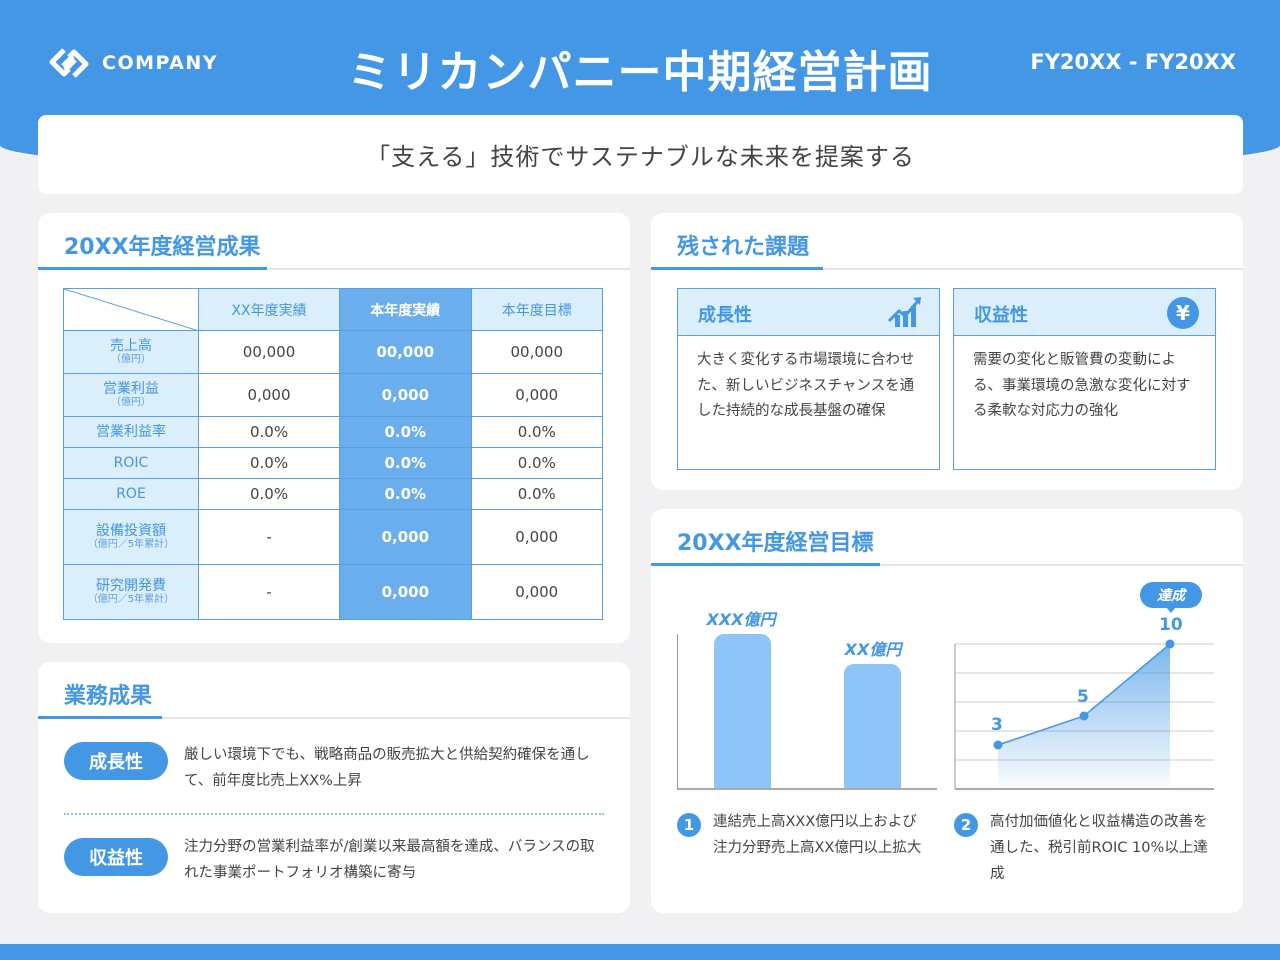 The image size is (1280, 960). I want to click on results-card-header: 20XX年度経営成果, so click(334, 241).